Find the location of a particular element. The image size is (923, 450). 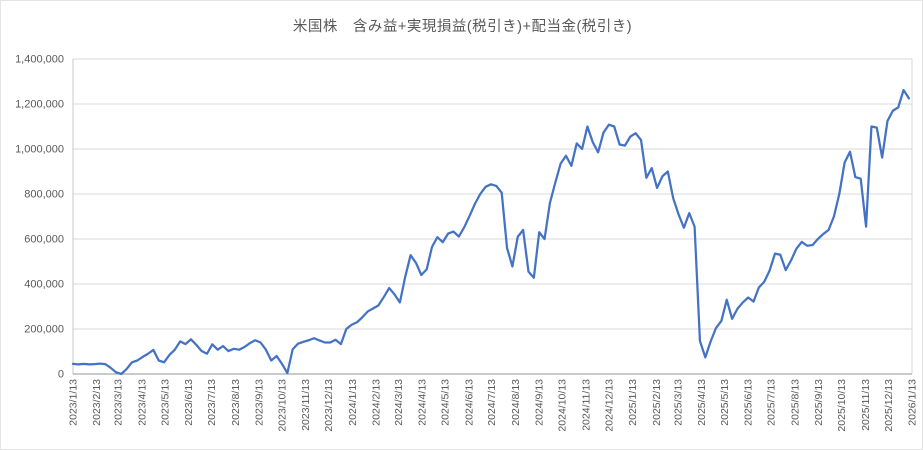

x-tick-label: 2024/4/13 is located at coordinates (423, 402).